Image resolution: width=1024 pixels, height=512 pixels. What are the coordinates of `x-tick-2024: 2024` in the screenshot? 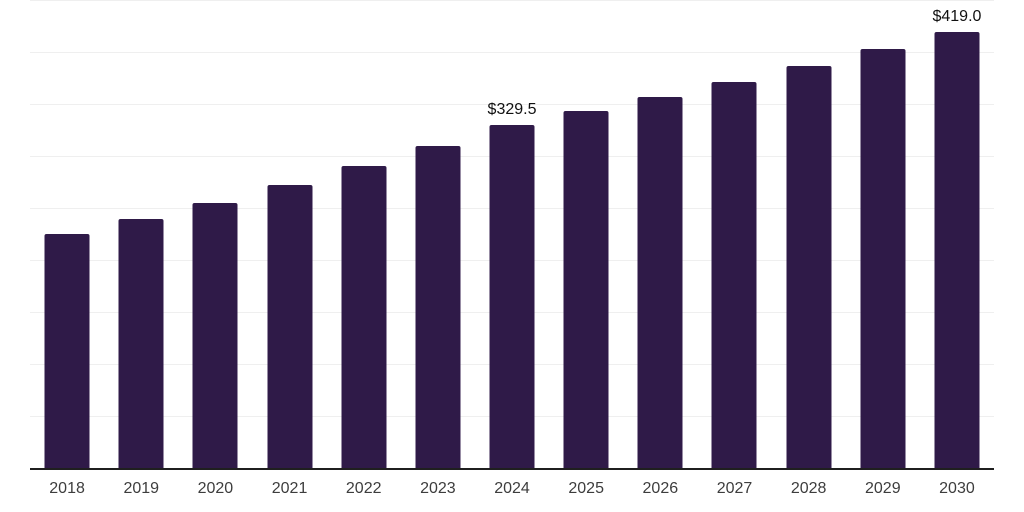 It's located at (512, 488).